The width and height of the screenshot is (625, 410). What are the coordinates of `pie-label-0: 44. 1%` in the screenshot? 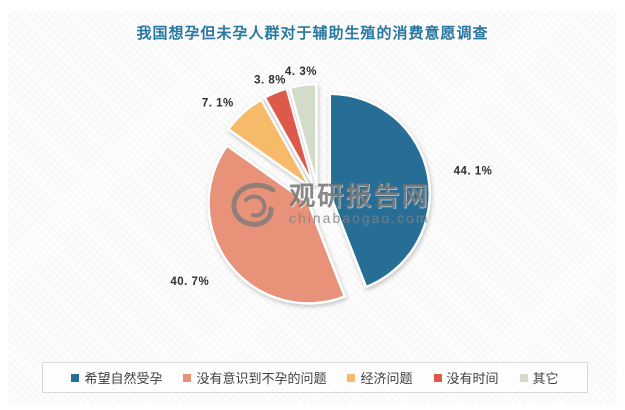 It's located at (473, 172).